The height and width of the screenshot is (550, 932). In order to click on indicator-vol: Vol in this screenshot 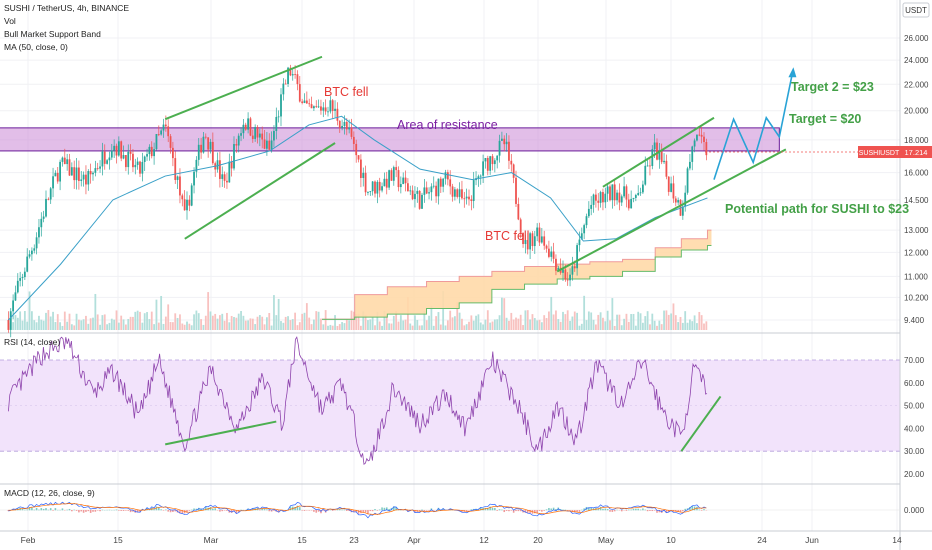, I will do `click(10, 21)`.